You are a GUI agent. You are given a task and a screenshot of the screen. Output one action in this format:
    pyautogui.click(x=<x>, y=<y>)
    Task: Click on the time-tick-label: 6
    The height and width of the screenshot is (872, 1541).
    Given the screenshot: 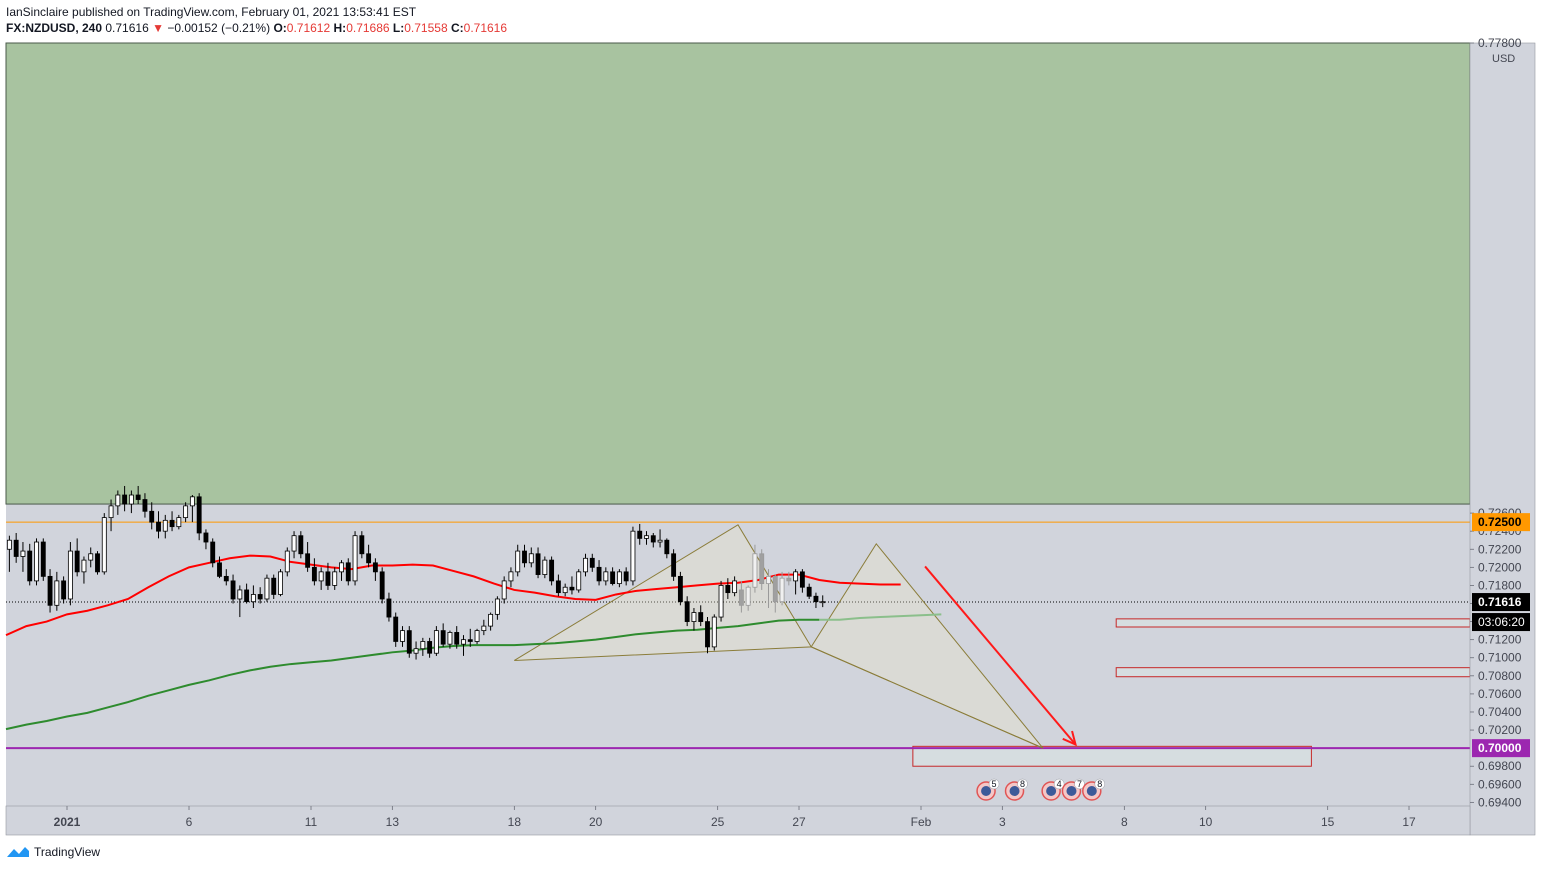 What is the action you would take?
    pyautogui.click(x=189, y=822)
    